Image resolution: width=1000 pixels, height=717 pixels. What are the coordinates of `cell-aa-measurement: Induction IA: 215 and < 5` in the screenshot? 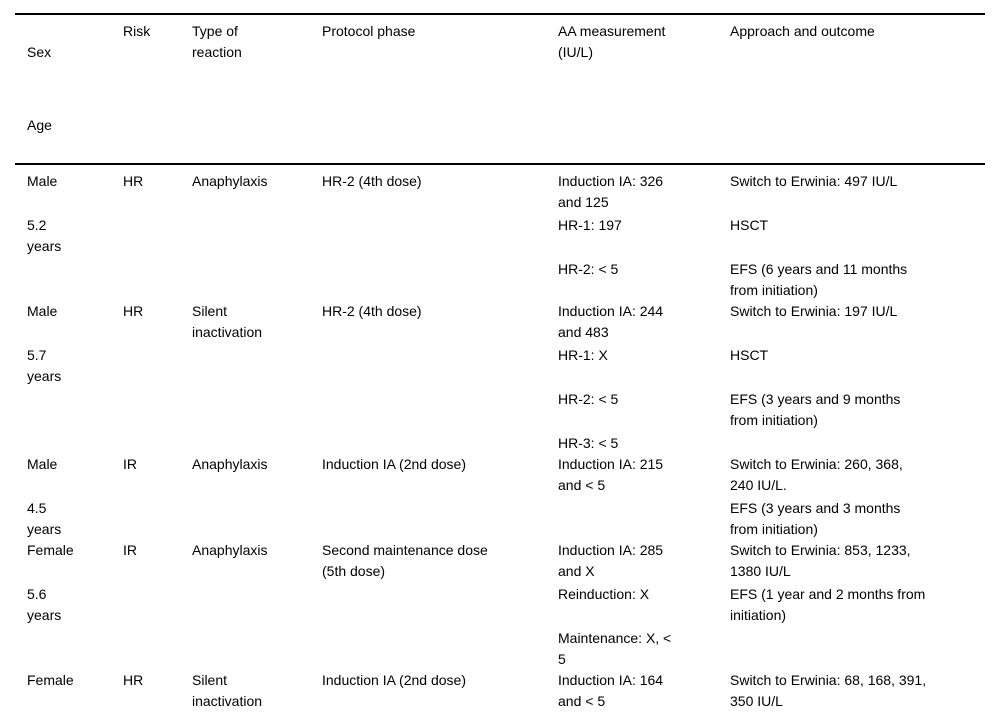 It's located at (611, 474).